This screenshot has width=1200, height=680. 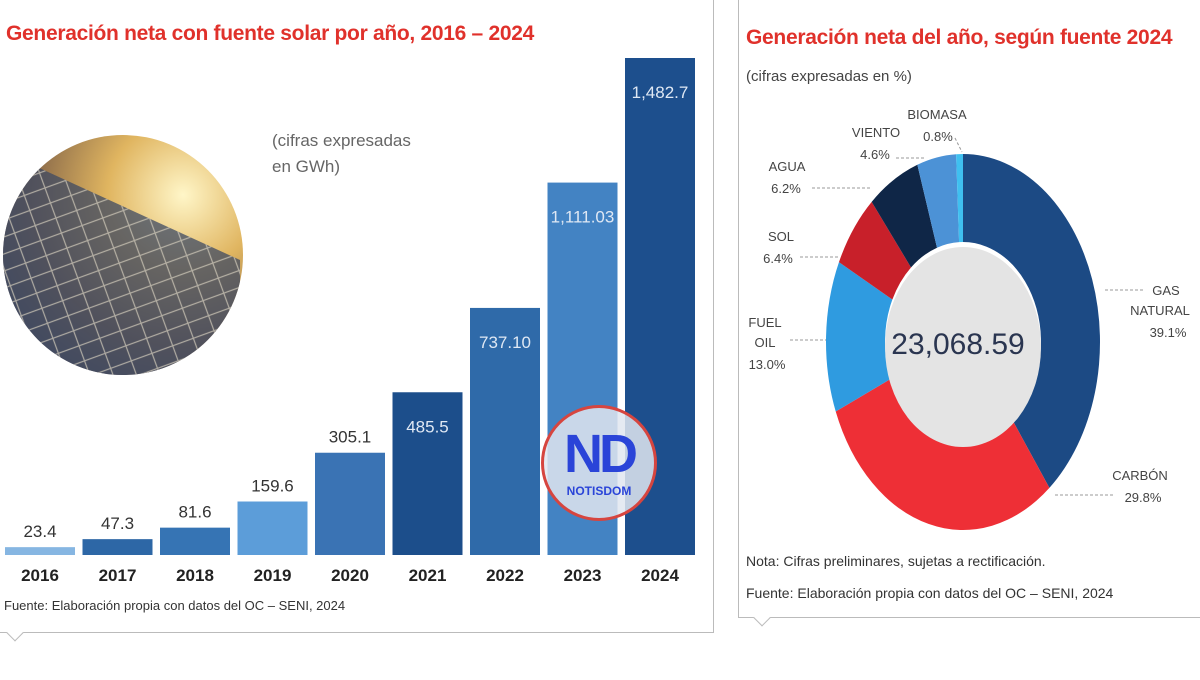 I want to click on year-label: 2018, so click(x=195, y=575).